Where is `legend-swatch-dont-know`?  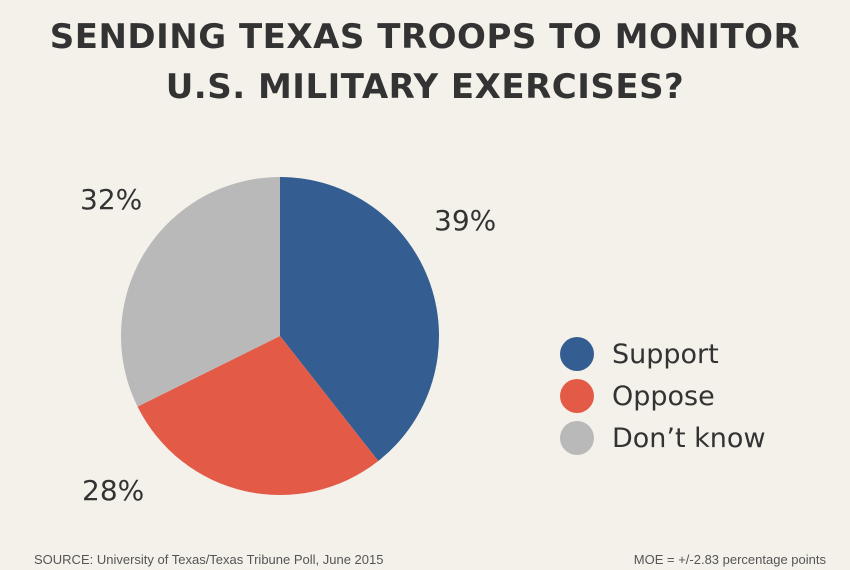
legend-swatch-dont-know is located at coordinates (577, 438).